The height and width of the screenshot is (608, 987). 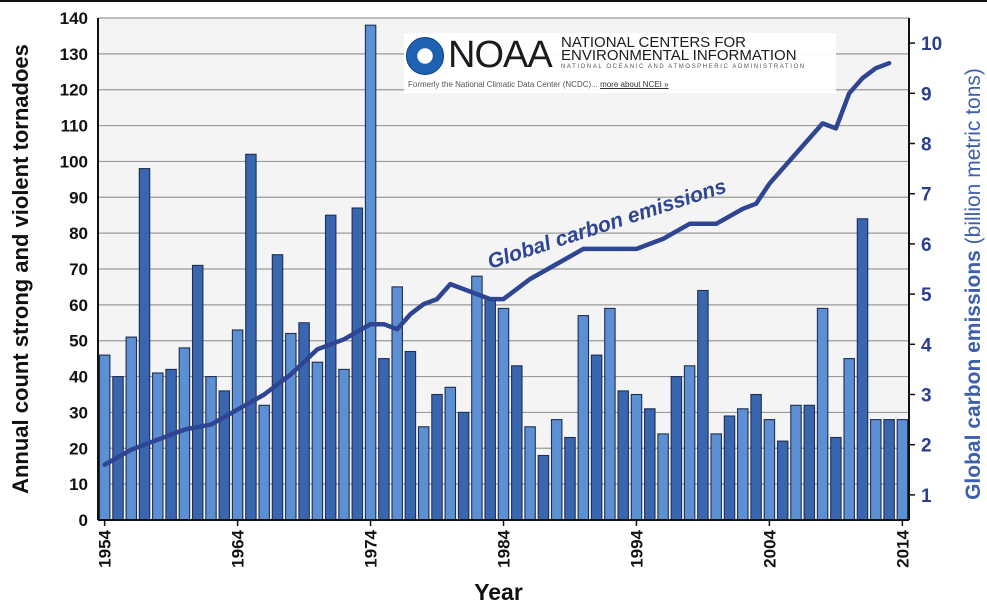 I want to click on bar-1972, so click(x=344, y=444).